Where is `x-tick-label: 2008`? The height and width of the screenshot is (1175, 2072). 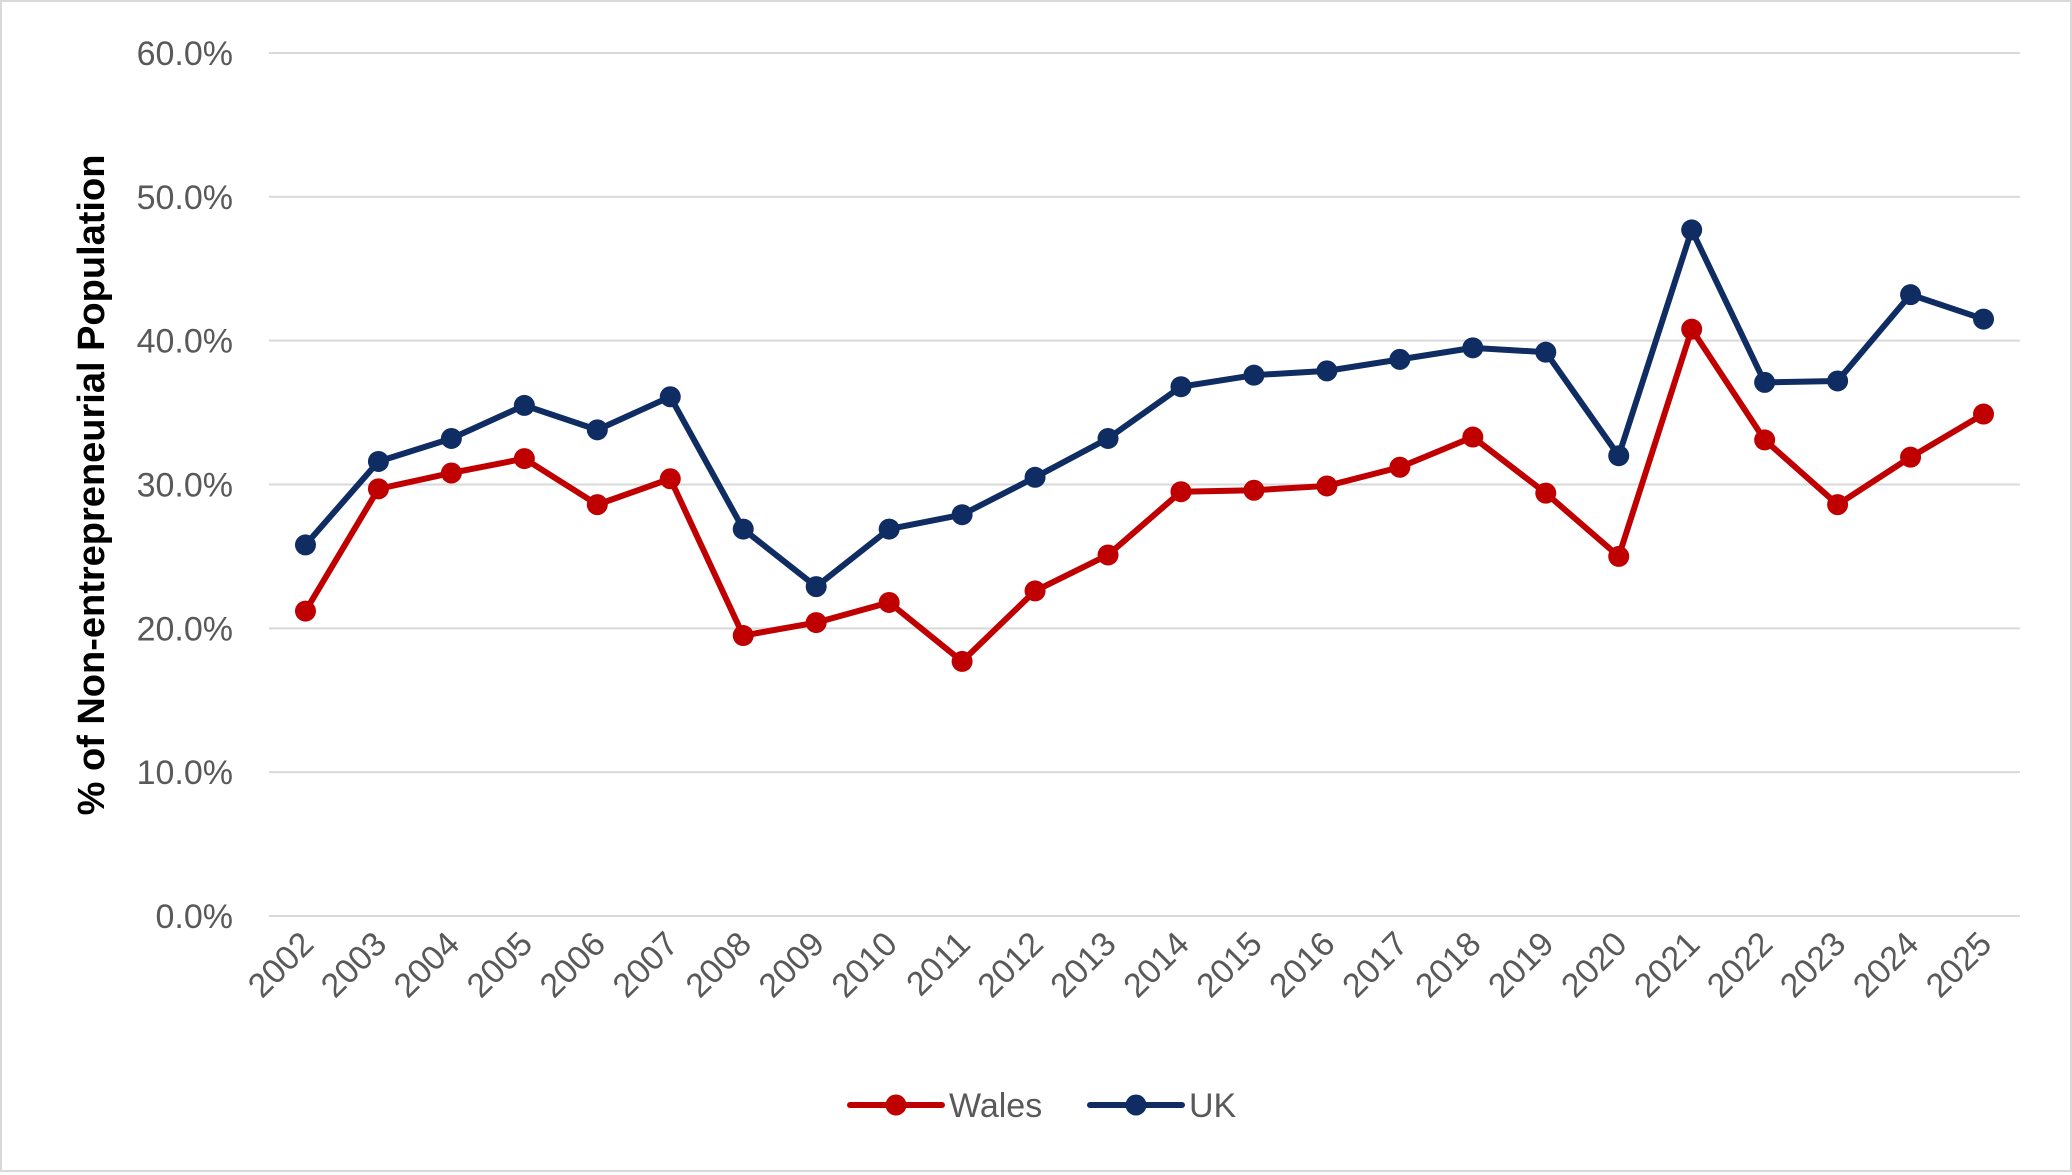 x-tick-label: 2008 is located at coordinates (719, 965).